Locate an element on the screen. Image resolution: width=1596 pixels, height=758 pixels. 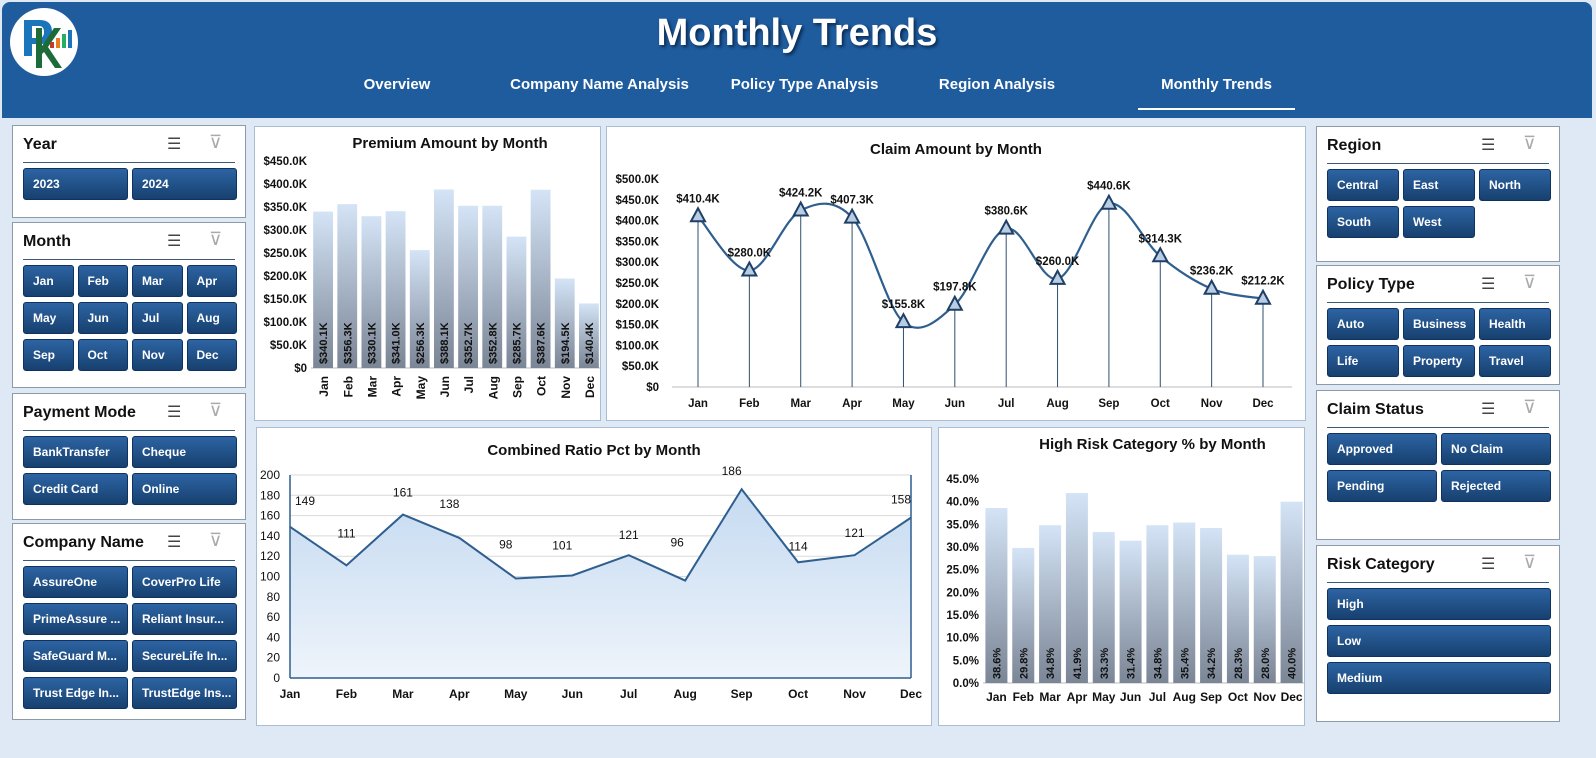
slicer-item-west: West is located at coordinates (1439, 222).